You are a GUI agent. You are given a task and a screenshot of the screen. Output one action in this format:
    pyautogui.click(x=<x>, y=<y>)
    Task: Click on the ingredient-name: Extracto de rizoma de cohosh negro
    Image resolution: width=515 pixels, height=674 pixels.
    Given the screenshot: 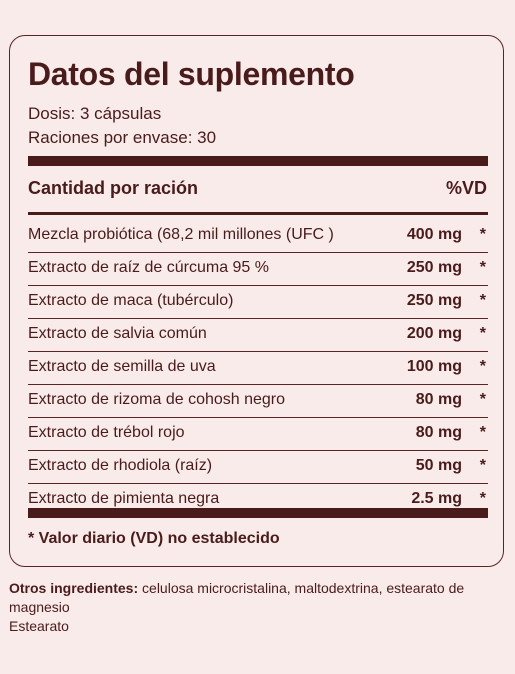 What is the action you would take?
    pyautogui.click(x=157, y=399)
    